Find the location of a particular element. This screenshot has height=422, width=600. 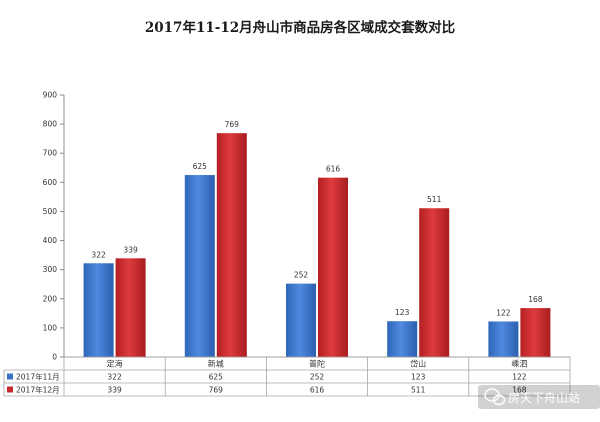

chart-title: 2017年11-12月舟山市商品房各区域成交套数对比 is located at coordinates (300, 27).